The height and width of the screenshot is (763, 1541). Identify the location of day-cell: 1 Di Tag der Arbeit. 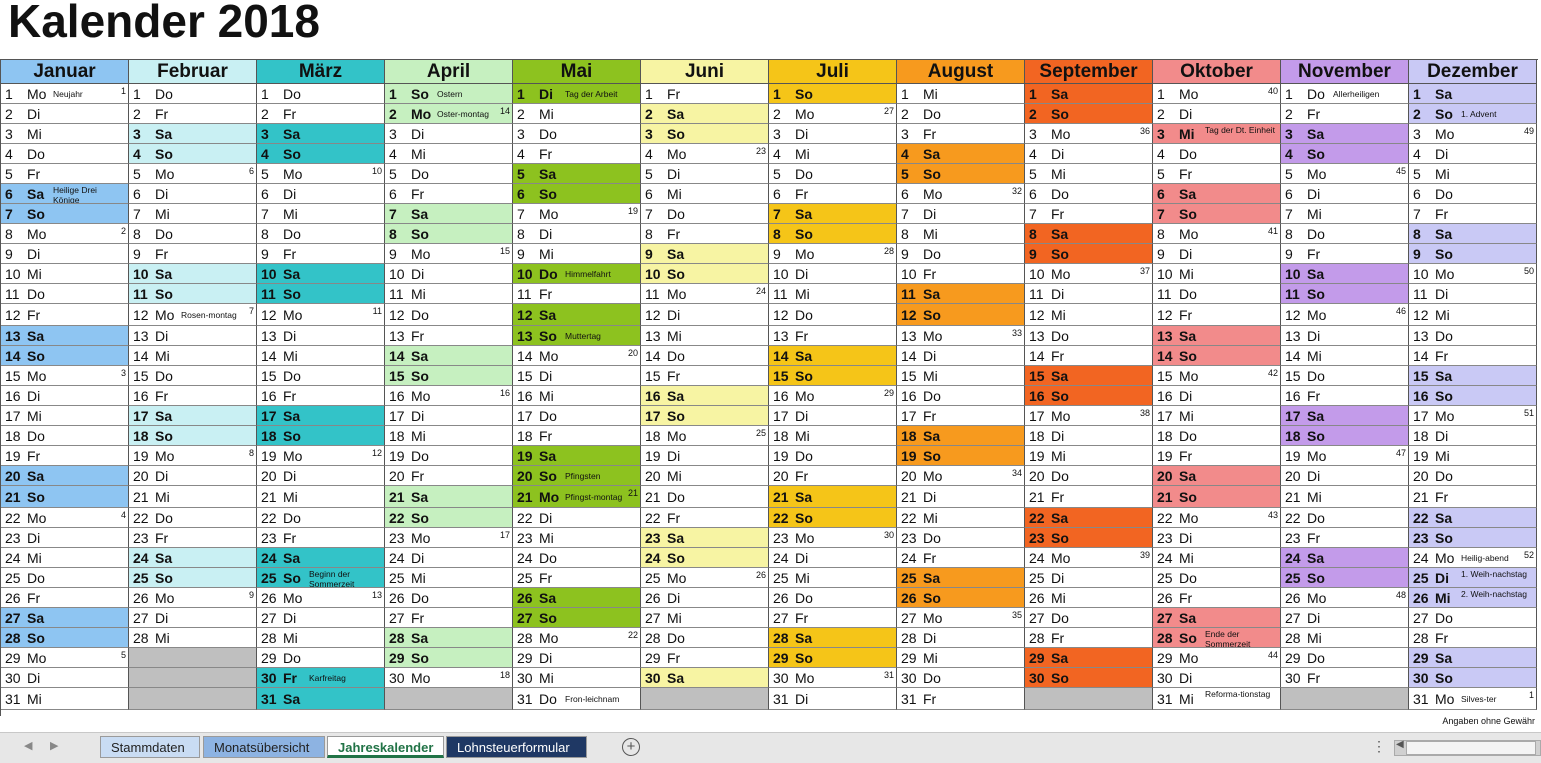
(577, 94).